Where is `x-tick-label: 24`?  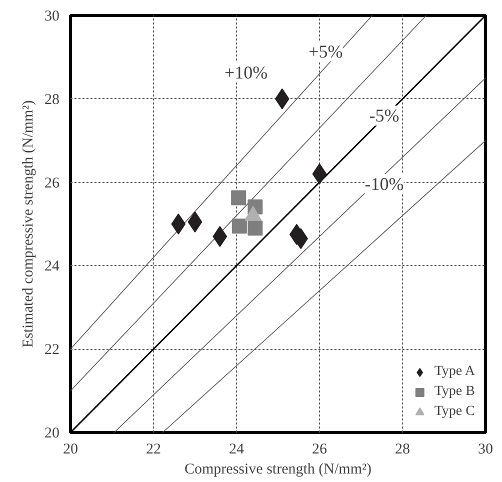 x-tick-label: 24 is located at coordinates (236, 450).